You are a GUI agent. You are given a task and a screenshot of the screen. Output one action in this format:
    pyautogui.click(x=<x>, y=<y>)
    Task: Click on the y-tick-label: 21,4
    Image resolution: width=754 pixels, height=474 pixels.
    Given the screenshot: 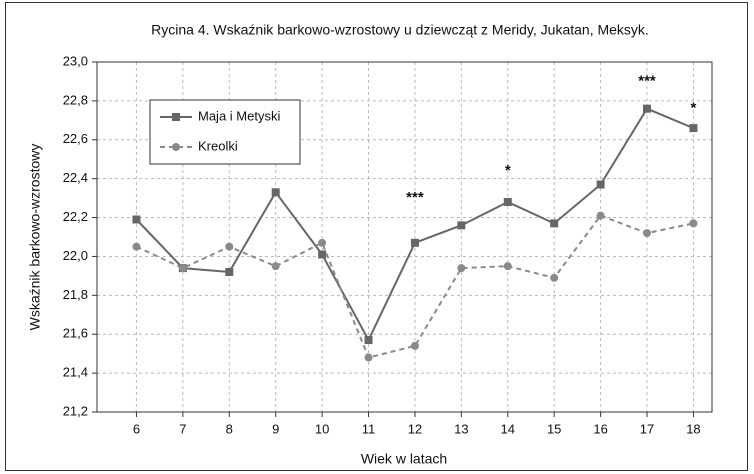 What is the action you would take?
    pyautogui.click(x=75, y=372)
    